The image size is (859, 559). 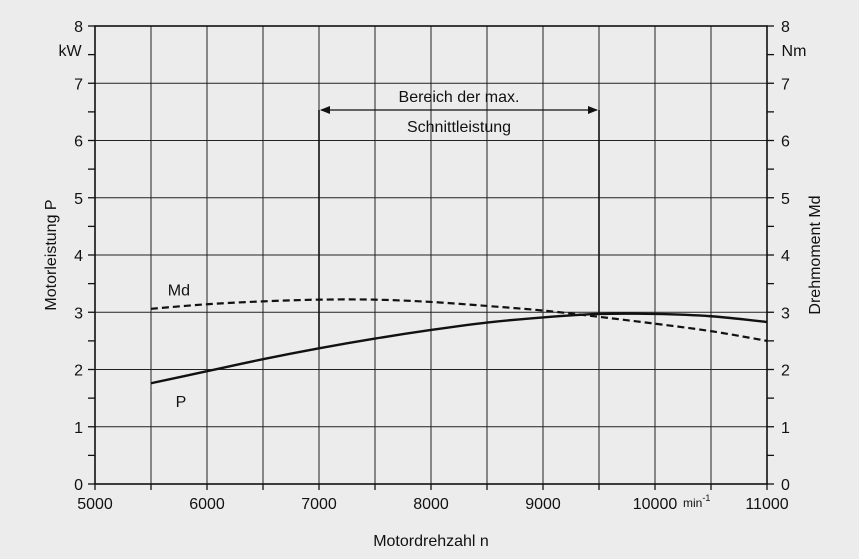 I want to click on x-tick-label: 9000, so click(x=543, y=504).